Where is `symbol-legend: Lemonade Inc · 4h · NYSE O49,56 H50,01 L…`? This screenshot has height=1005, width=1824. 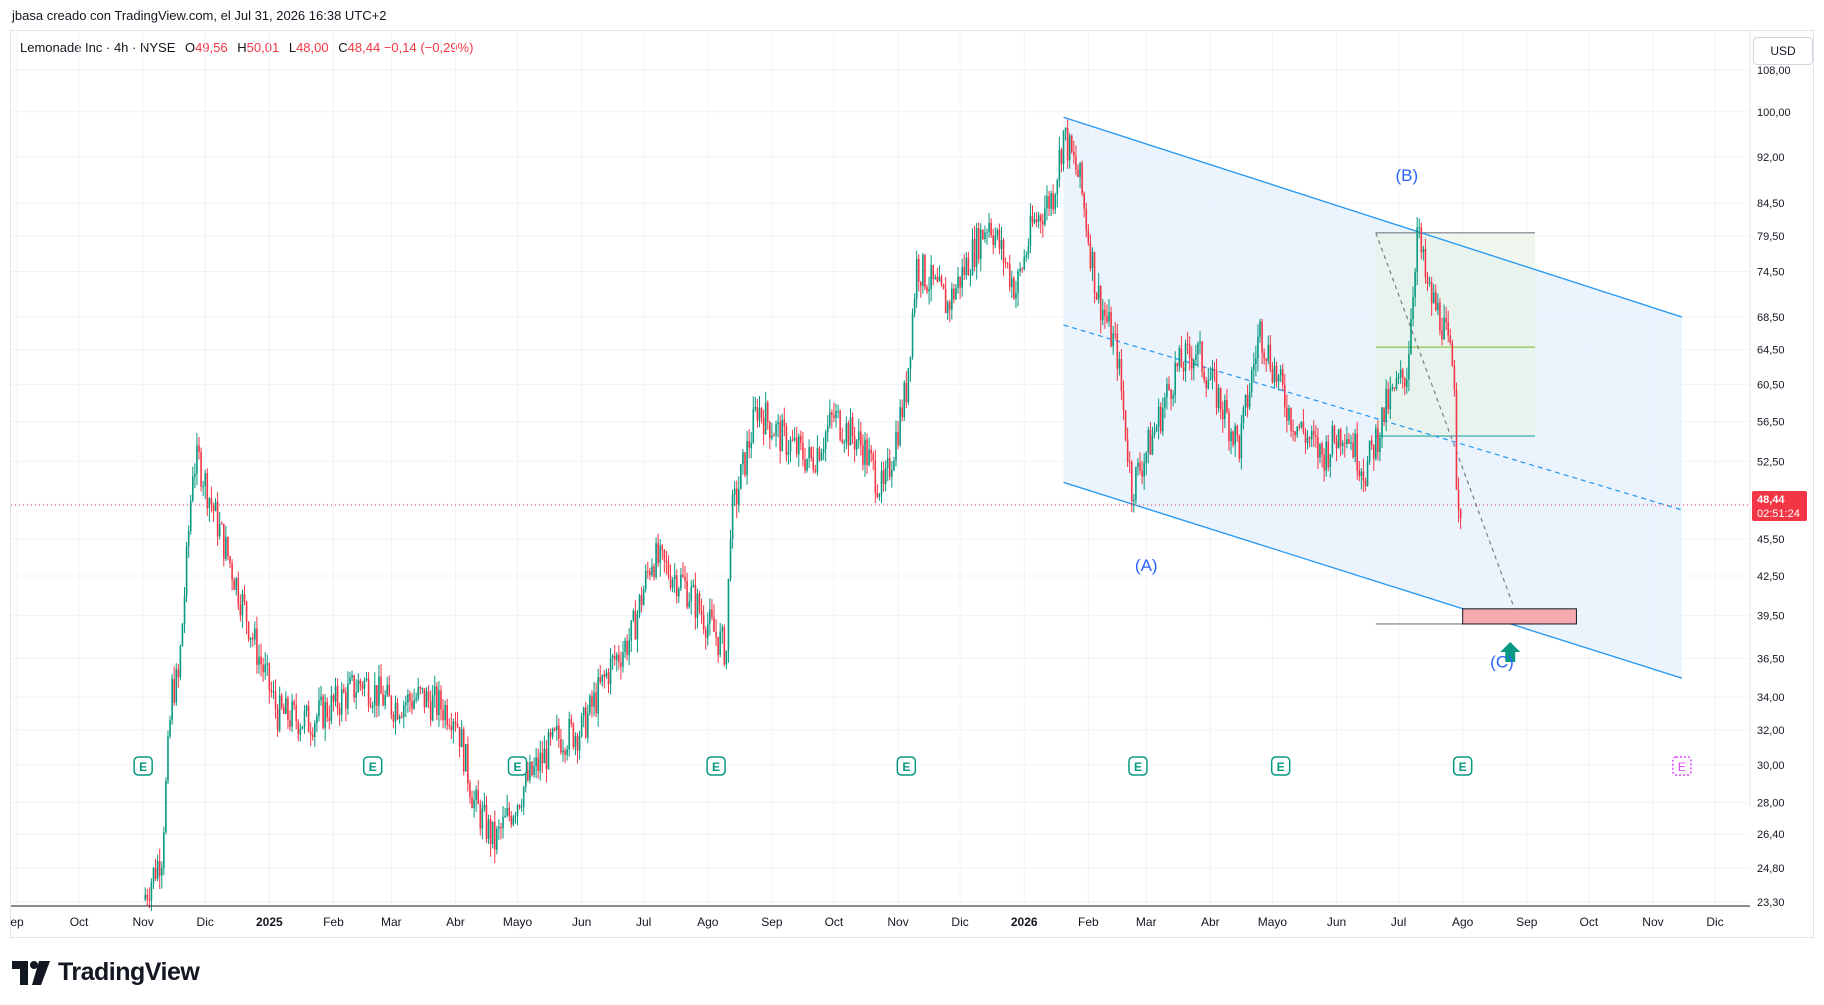
symbol-legend: Lemonade Inc · 4h · NYSE O49,56 H50,01 L… is located at coordinates (246, 47).